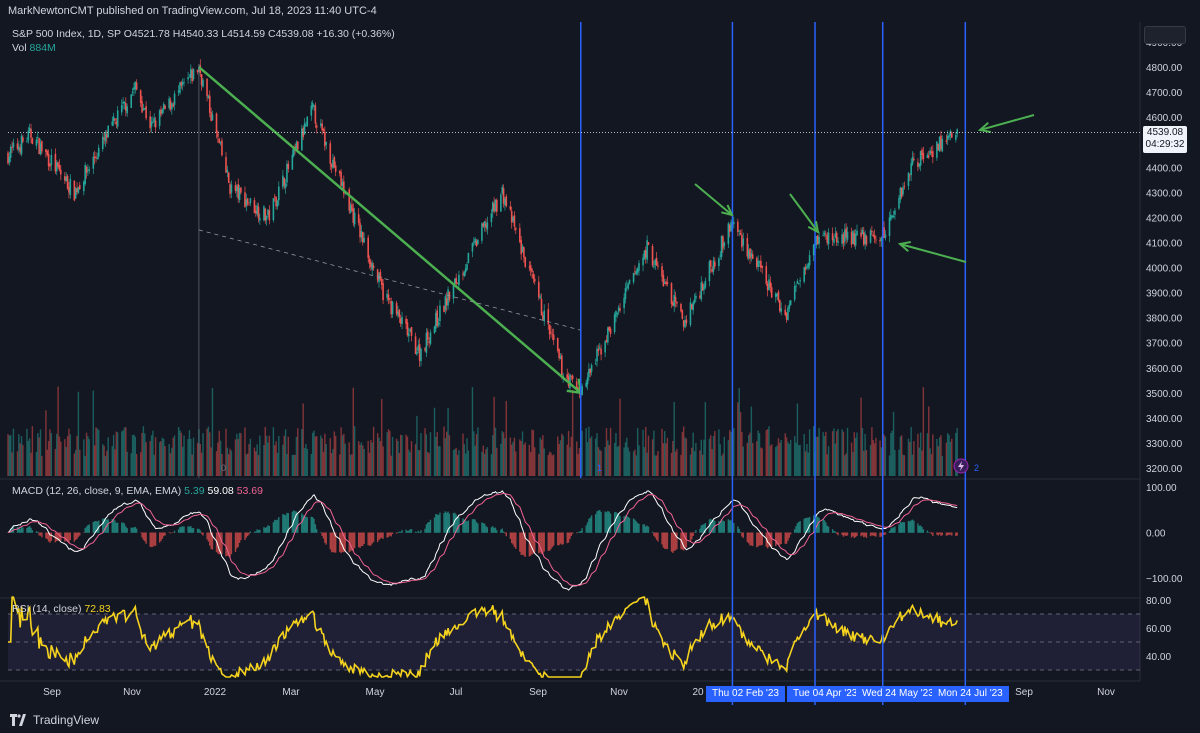 The height and width of the screenshot is (733, 1200). I want to click on symbol-name: S&P 500 Index, 1D, SP, so click(66, 34).